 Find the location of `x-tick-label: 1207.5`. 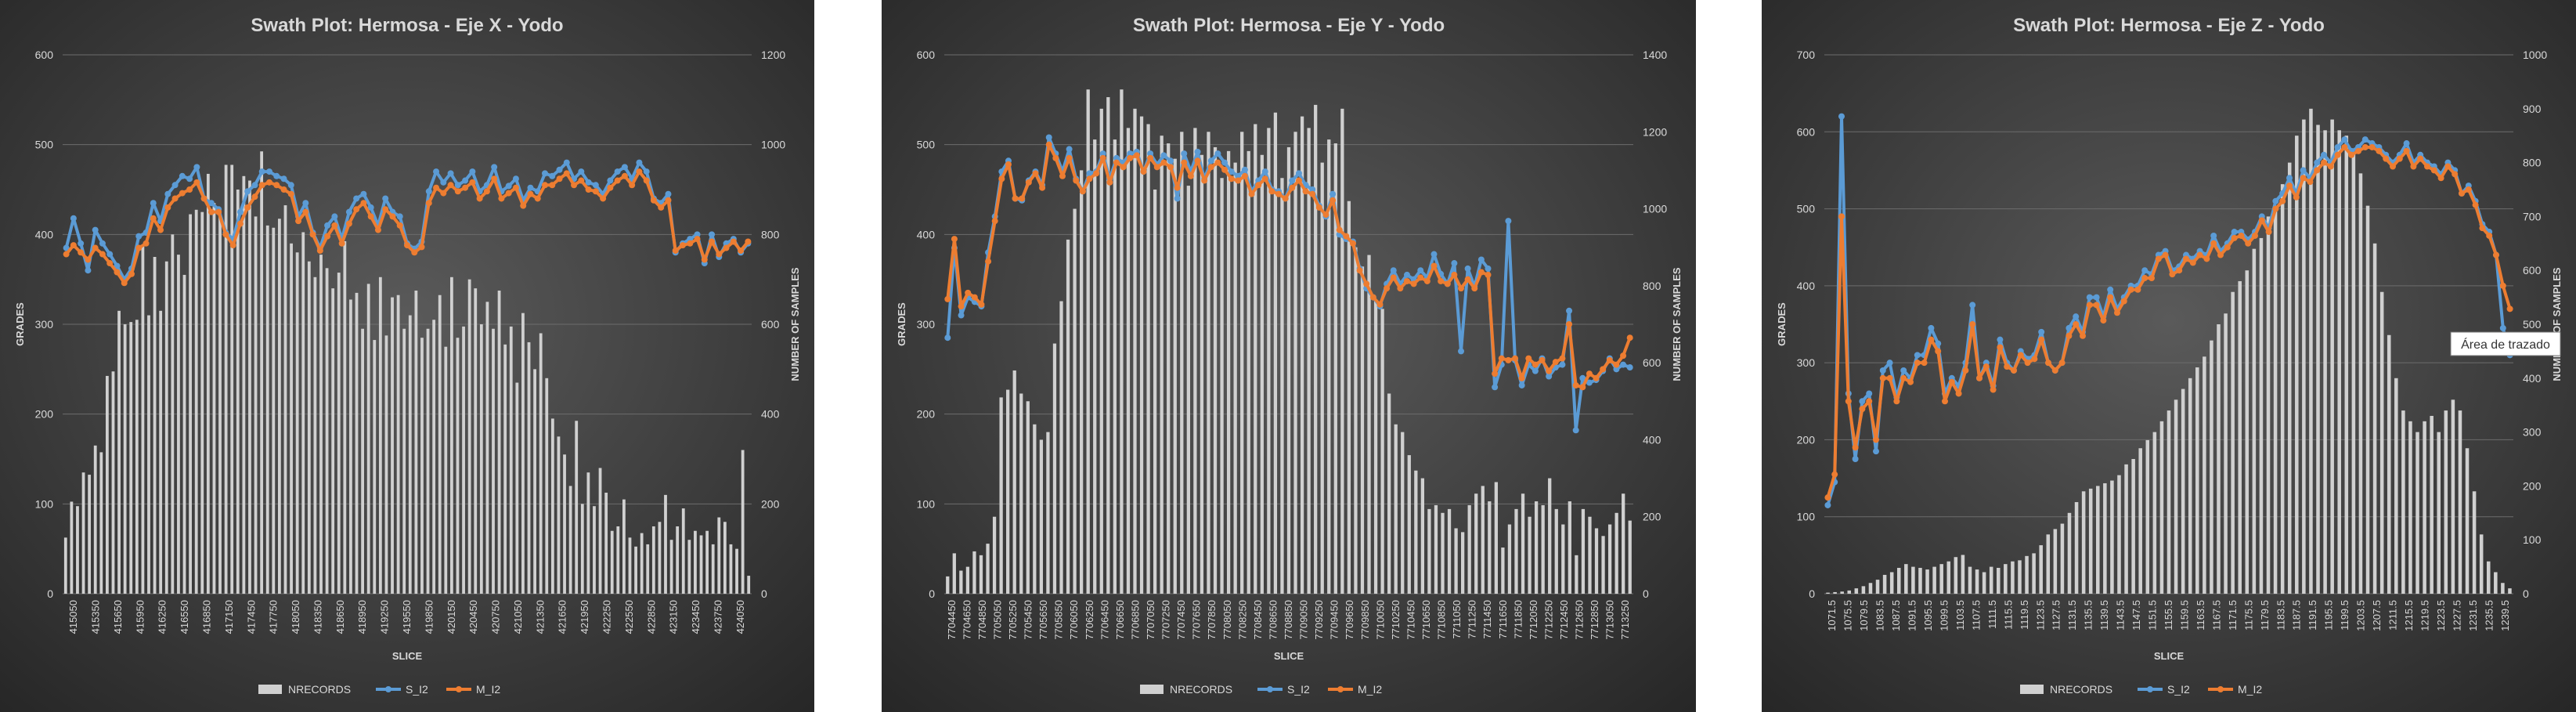

x-tick-label: 1207.5 is located at coordinates (2377, 615).